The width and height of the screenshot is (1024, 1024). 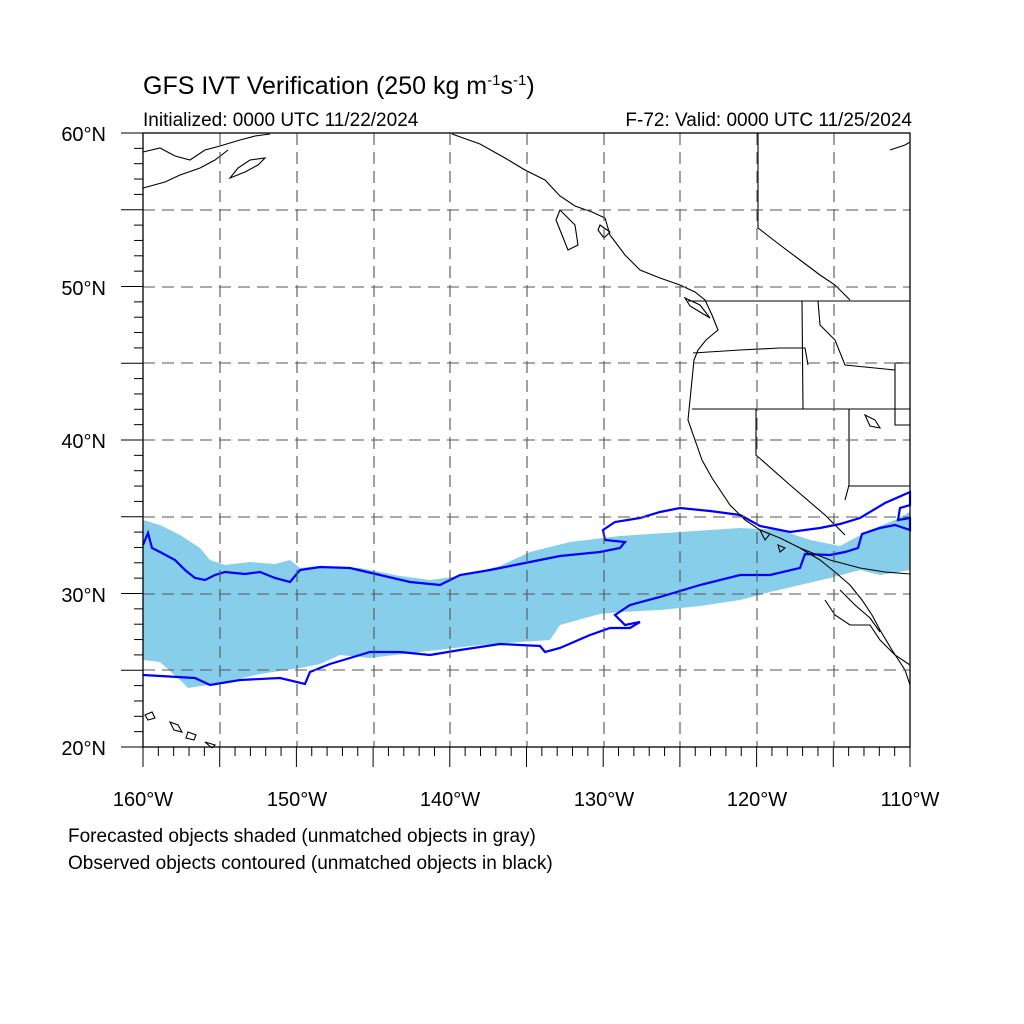 I want to click on lon-label: 110°W, so click(x=910, y=800).